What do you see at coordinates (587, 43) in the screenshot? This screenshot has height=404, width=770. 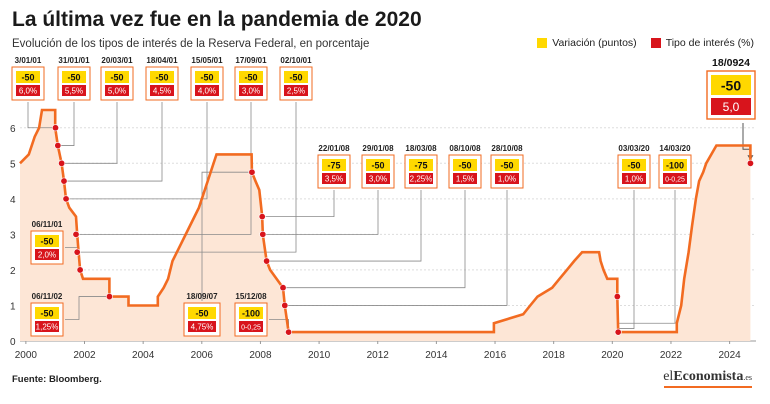 I see `legend-item-variation: Variación (puntos)` at bounding box center [587, 43].